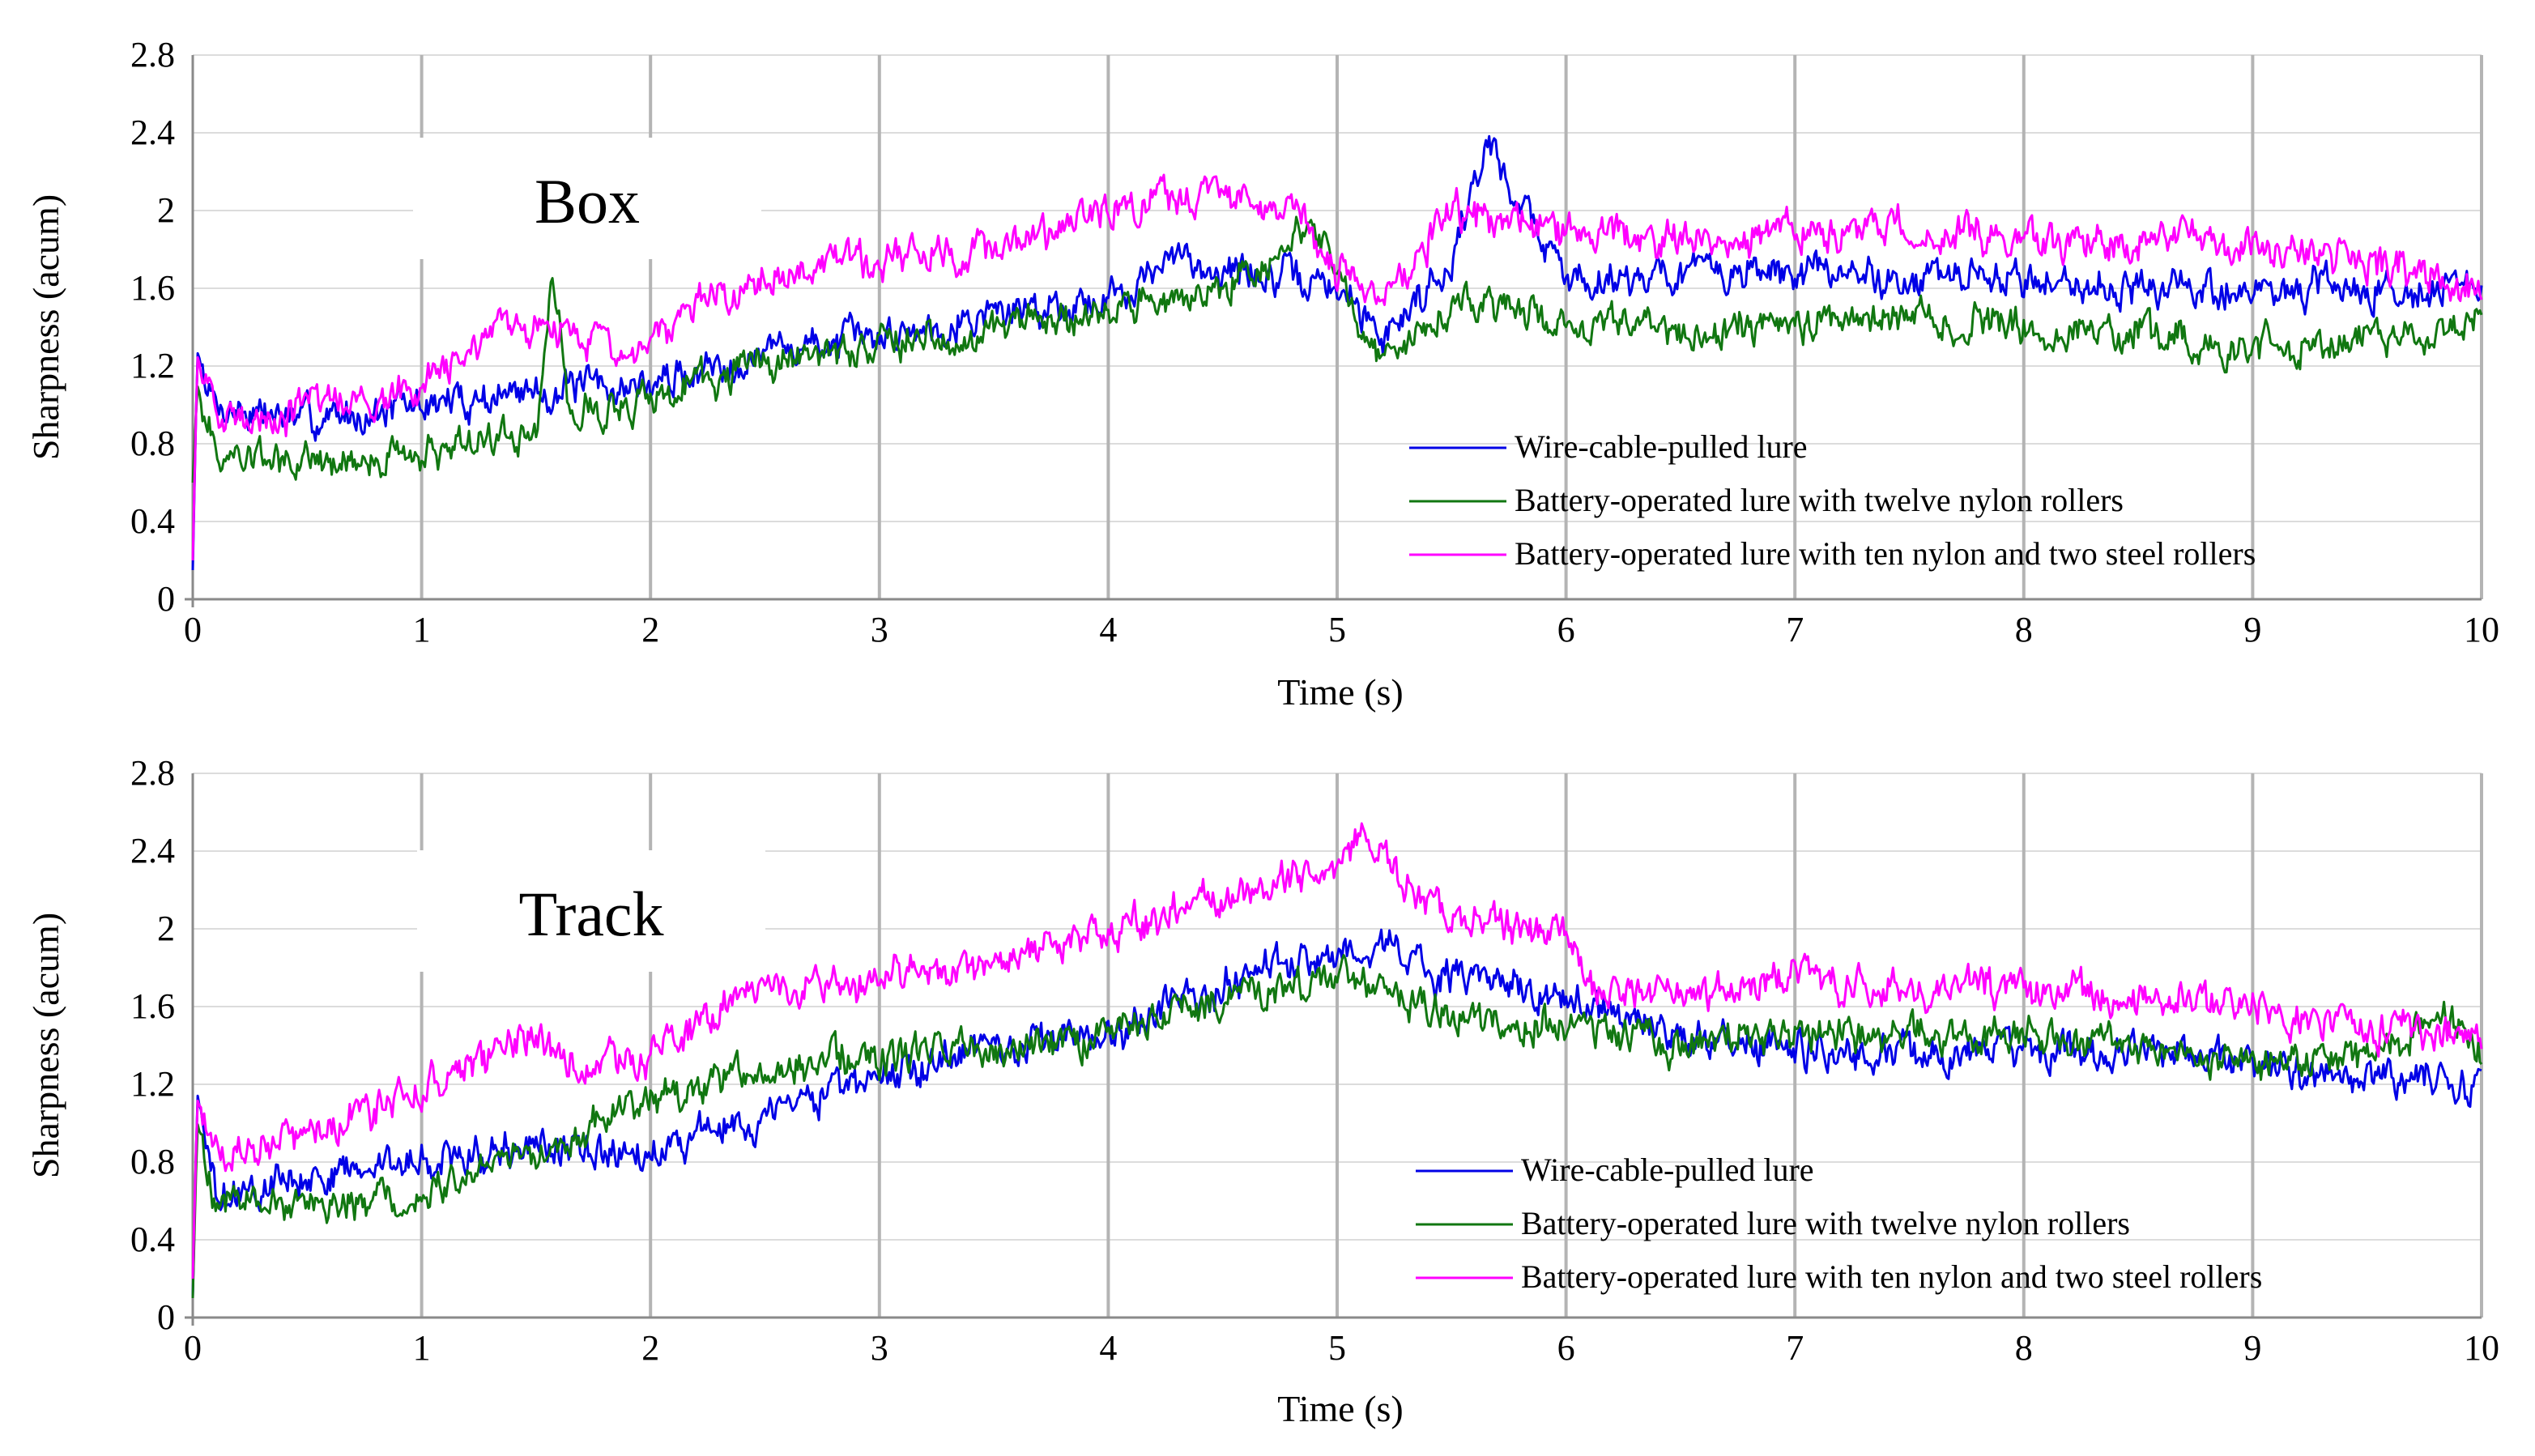  Describe the element at coordinates (588, 201) in the screenshot. I see `panel-label: Box` at that location.